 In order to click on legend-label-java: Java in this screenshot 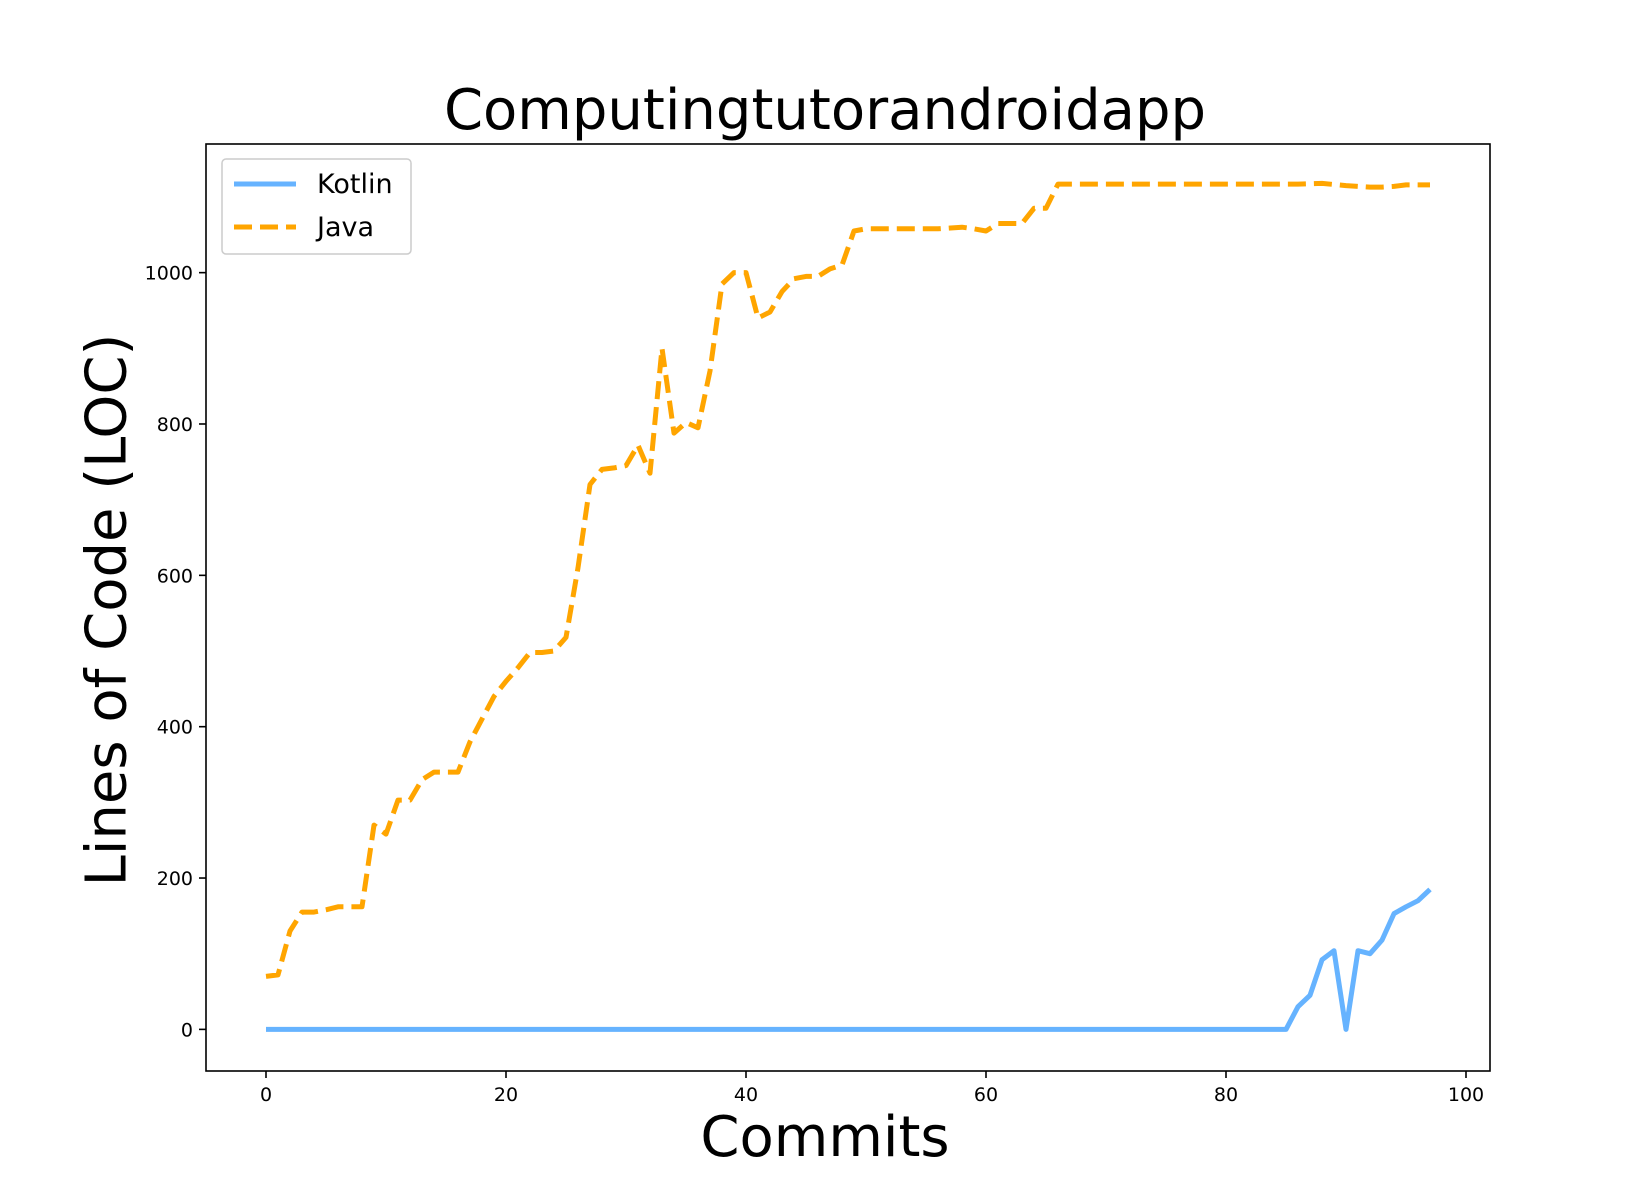, I will do `click(344, 227)`.